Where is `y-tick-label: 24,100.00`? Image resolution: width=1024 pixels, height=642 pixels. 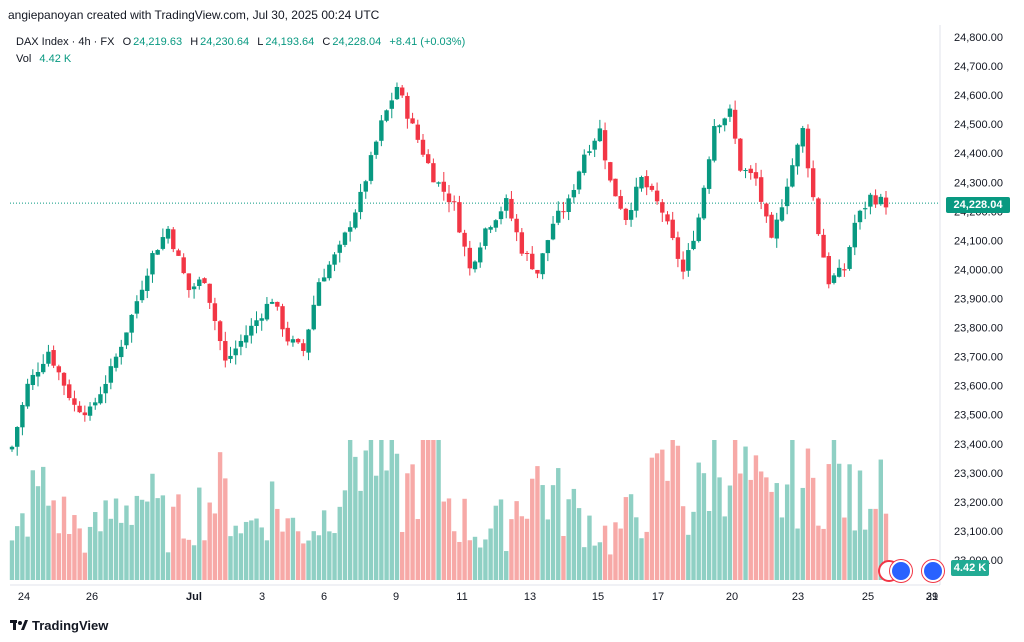 y-tick-label: 24,100.00 is located at coordinates (978, 241).